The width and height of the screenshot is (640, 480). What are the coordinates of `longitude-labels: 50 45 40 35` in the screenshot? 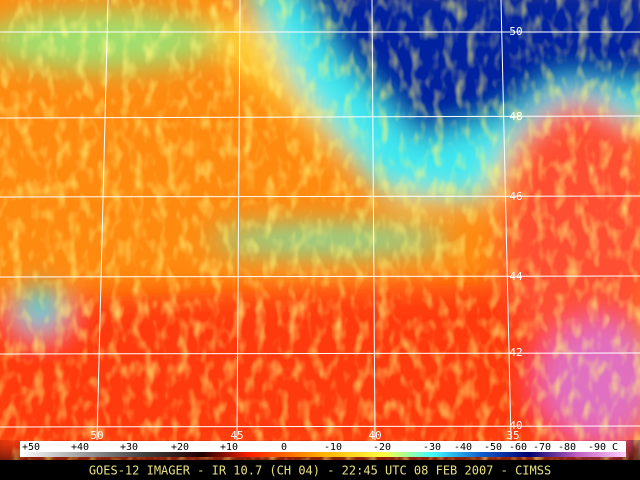 It's located at (304, 435).